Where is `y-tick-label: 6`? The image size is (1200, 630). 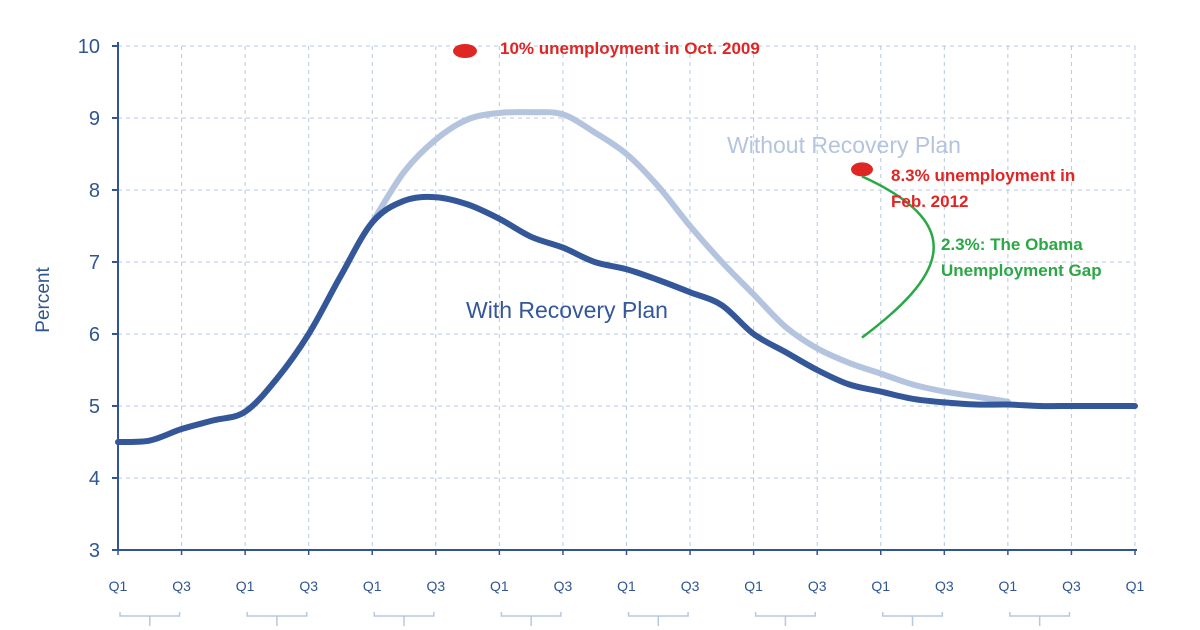
y-tick-label: 6 is located at coordinates (94, 335).